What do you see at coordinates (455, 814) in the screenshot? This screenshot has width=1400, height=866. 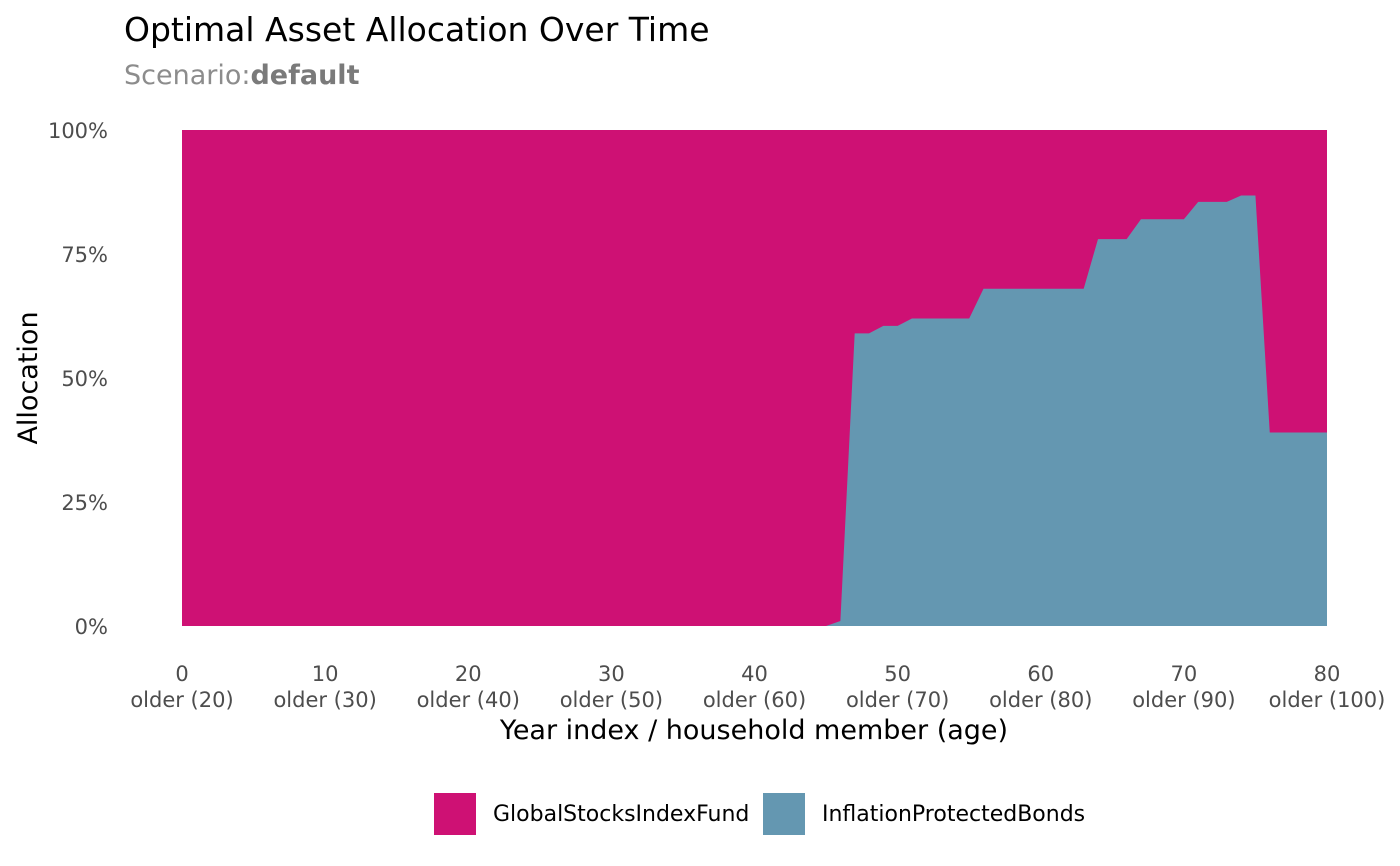 I see `legend-swatch-stocks` at bounding box center [455, 814].